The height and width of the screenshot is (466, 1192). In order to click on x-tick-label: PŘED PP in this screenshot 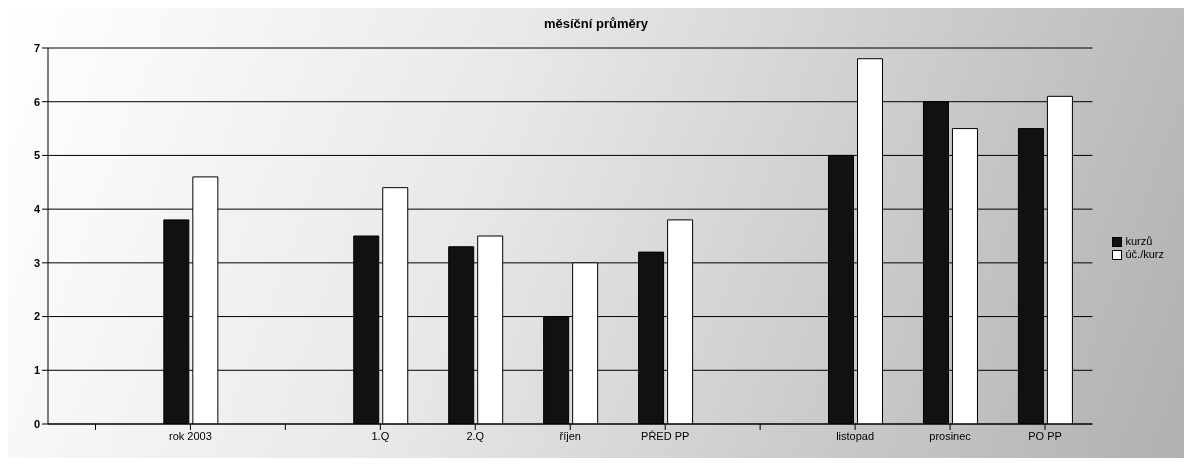, I will do `click(665, 435)`.